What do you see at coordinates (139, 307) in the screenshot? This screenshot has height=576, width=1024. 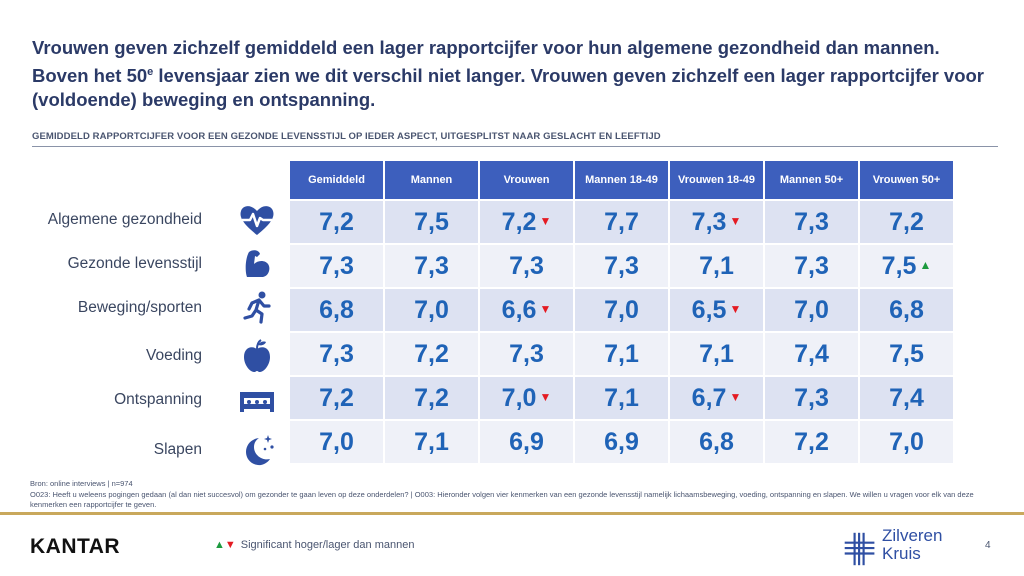 I see `row-label-beweging-sporten: Beweging/sporten` at bounding box center [139, 307].